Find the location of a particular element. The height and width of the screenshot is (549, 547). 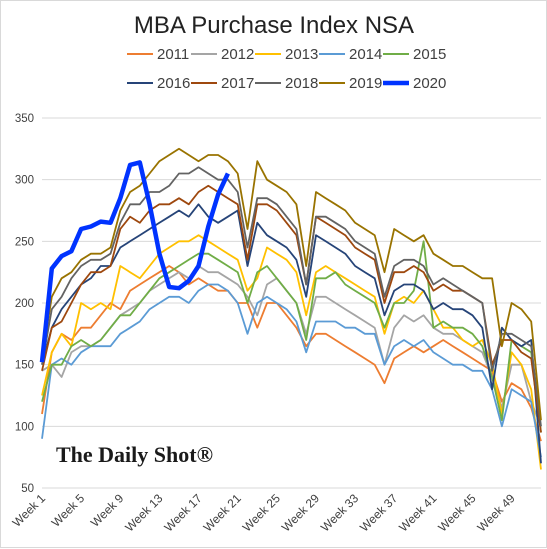

legend-label-2014: 2014 is located at coordinates (365, 54).